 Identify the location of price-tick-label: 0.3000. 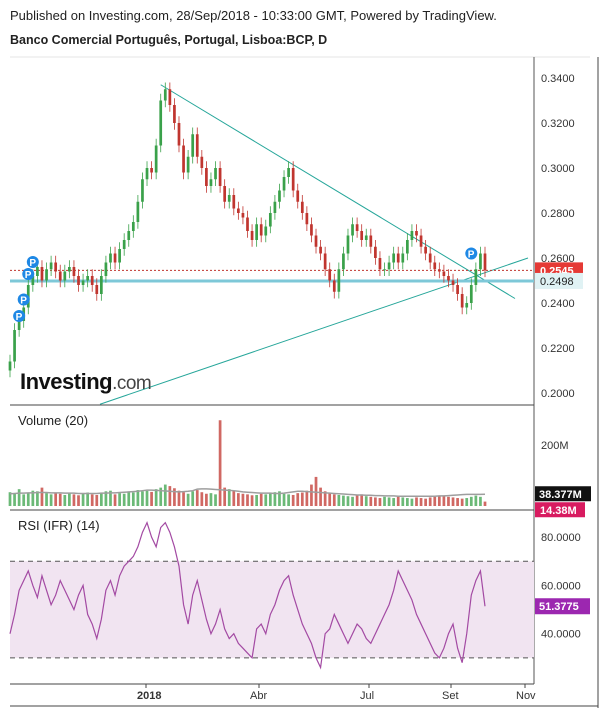
(558, 169).